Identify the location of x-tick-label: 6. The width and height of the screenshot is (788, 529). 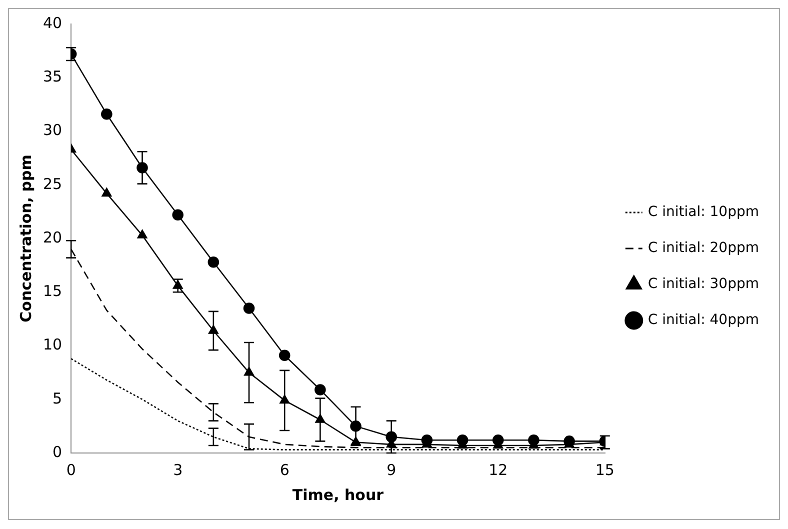
(285, 469).